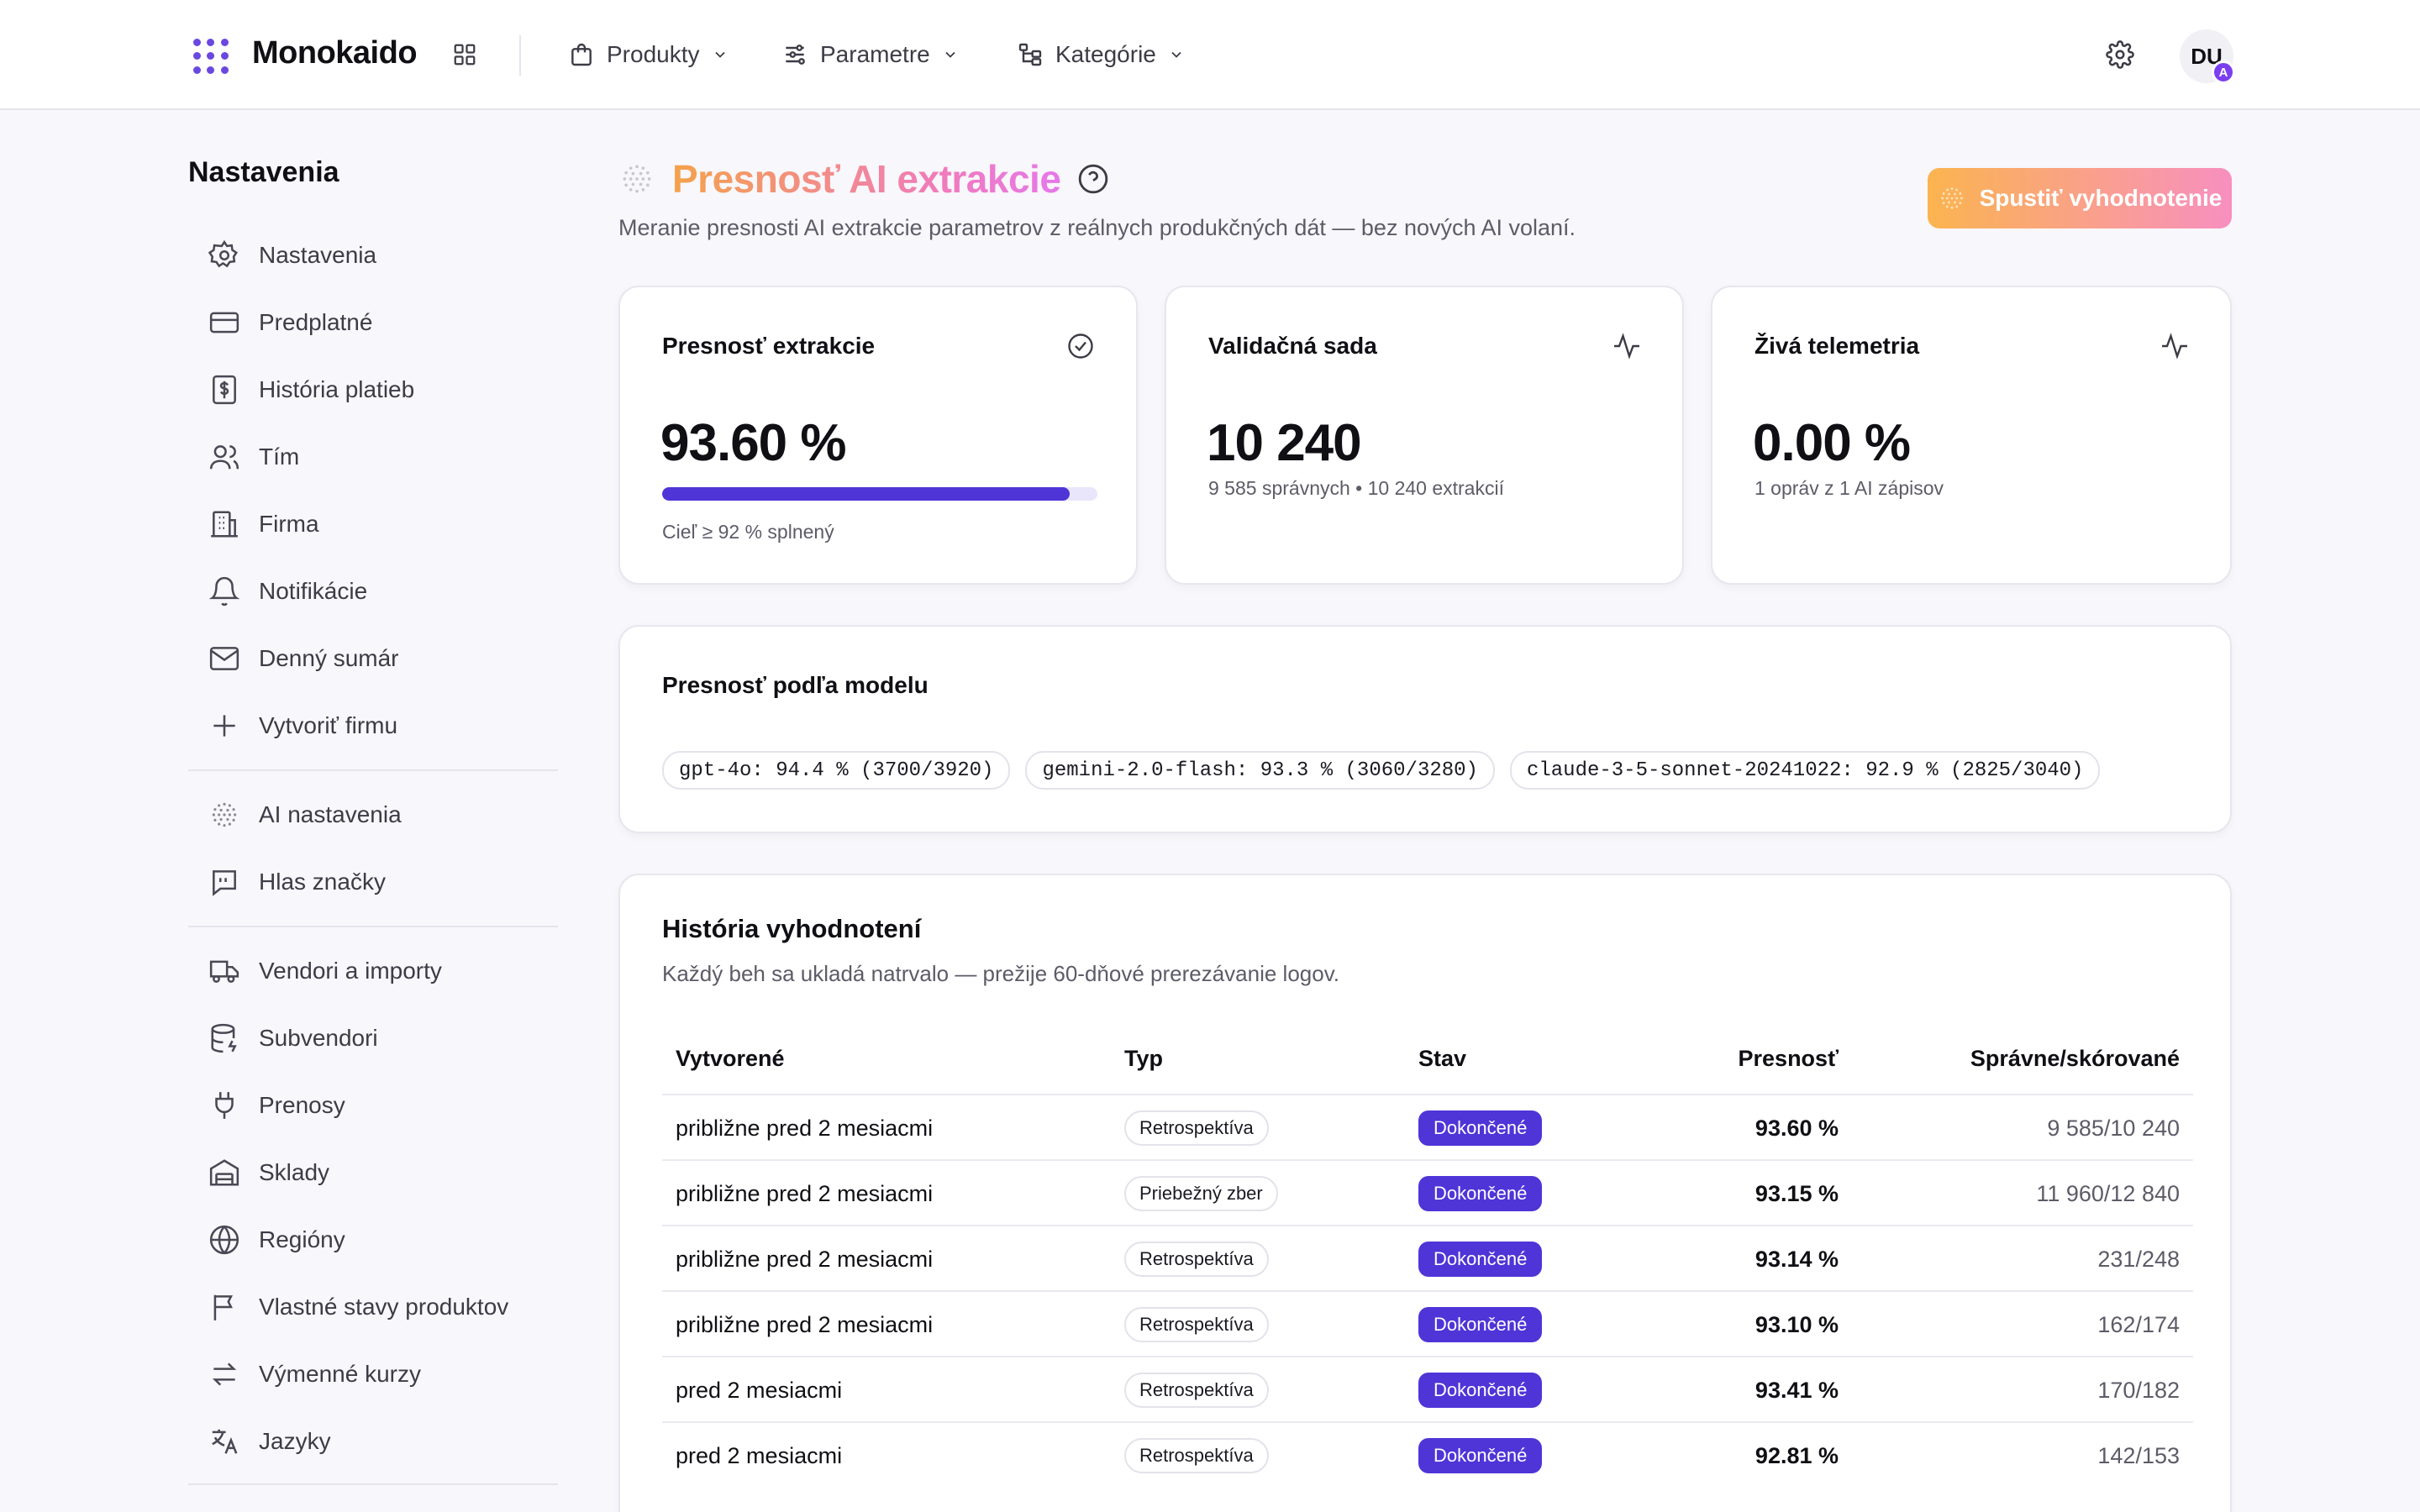 This screenshot has height=1512, width=2420. I want to click on sidebar-item-vendori: Vendori a importy, so click(325, 971).